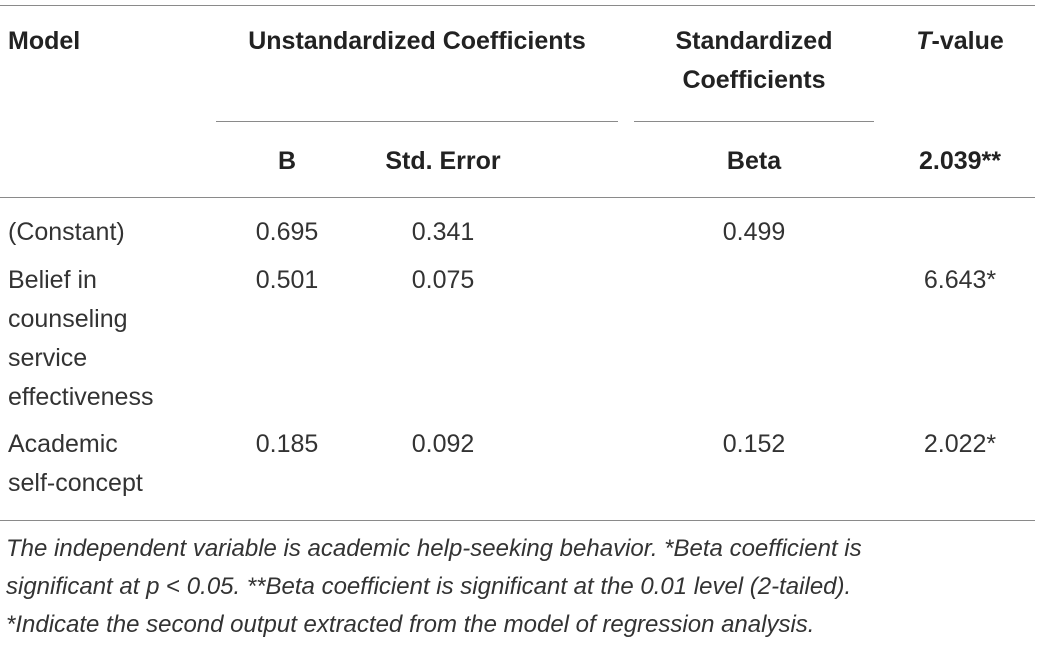 This screenshot has width=1040, height=645. I want to click on row-academic-t-value: 2.022*, so click(960, 444).